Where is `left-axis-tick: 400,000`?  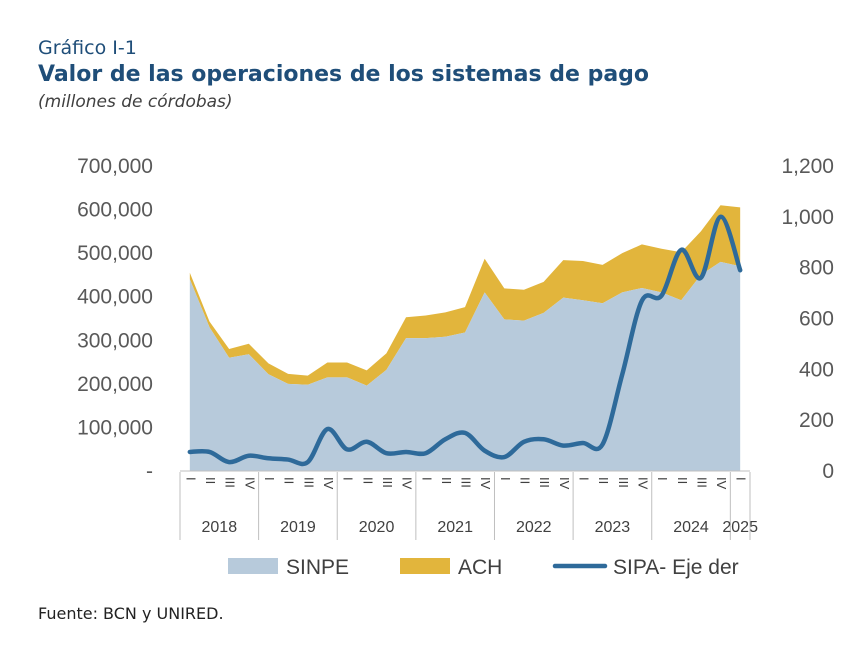
left-axis-tick: 400,000 is located at coordinates (115, 297).